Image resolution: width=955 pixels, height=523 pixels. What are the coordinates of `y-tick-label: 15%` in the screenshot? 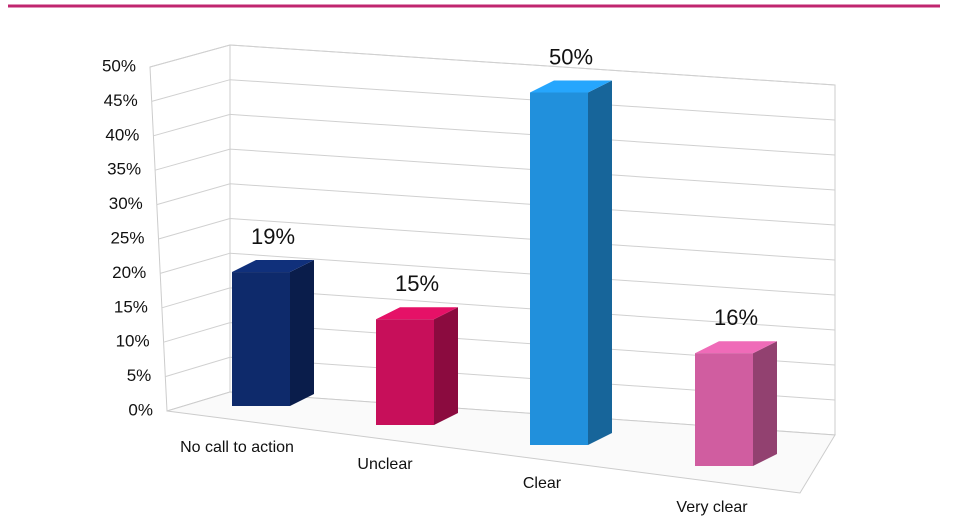 It's located at (131, 306).